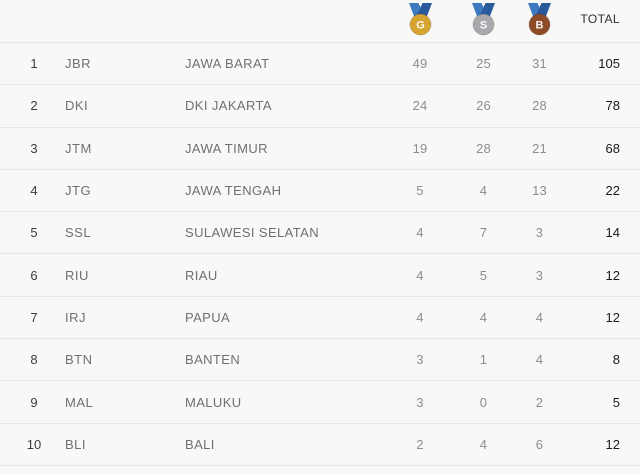  What do you see at coordinates (600, 18) in the screenshot?
I see `total-column-header: TOTAL` at bounding box center [600, 18].